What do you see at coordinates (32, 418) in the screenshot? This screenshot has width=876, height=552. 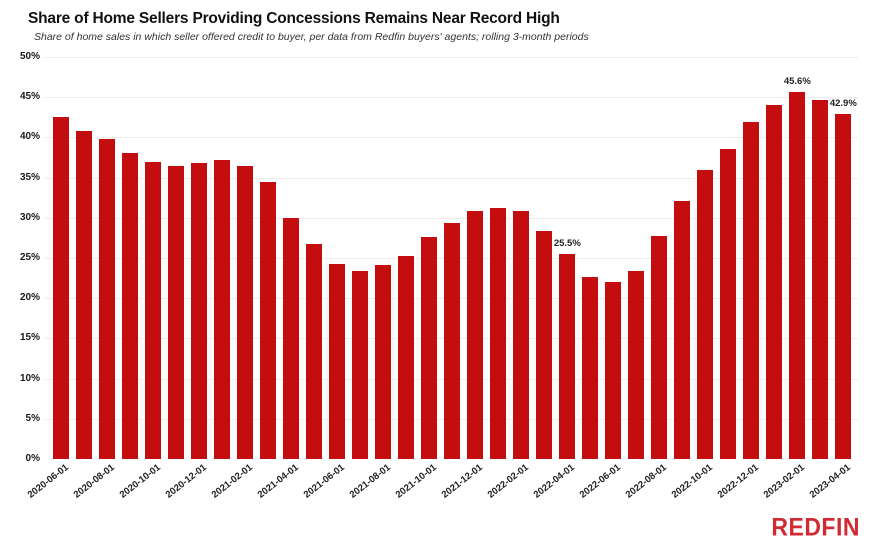 I see `y-axis-label: 5%` at bounding box center [32, 418].